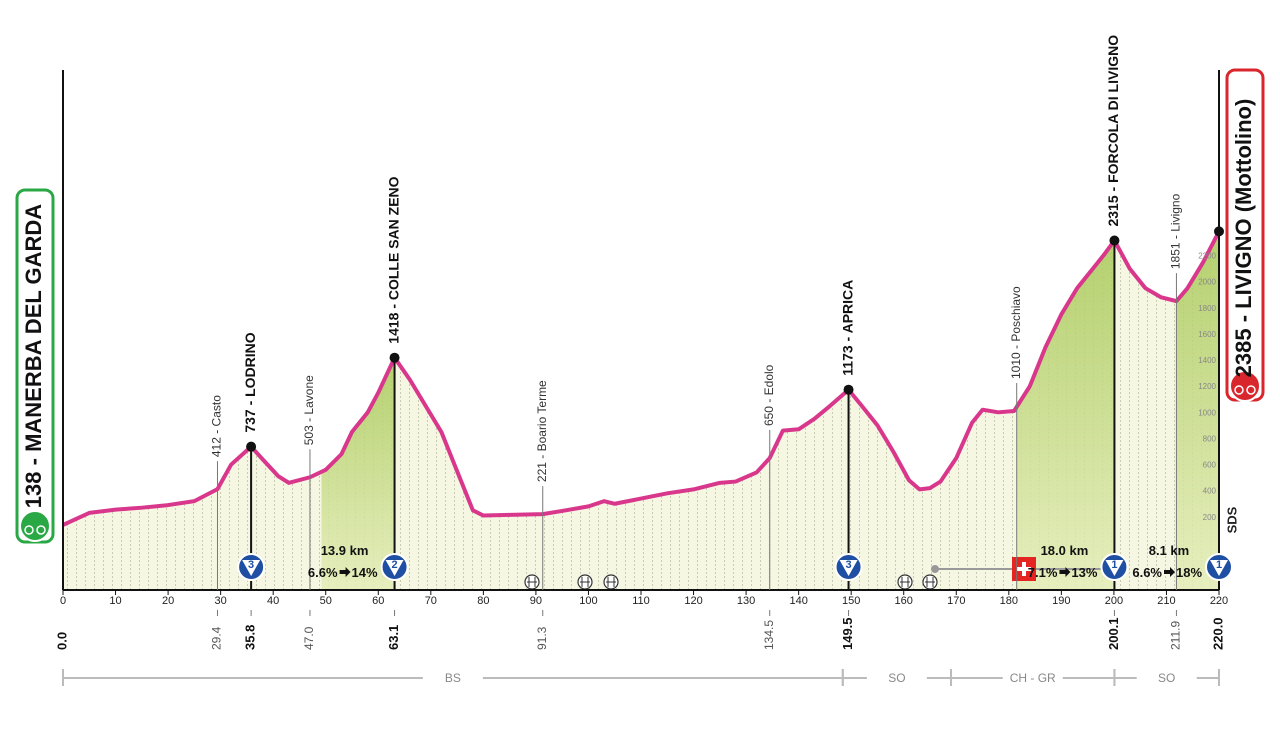 The width and height of the screenshot is (1280, 731). What do you see at coordinates (1061, 601) in the screenshot?
I see `x-tick-label: 190` at bounding box center [1061, 601].